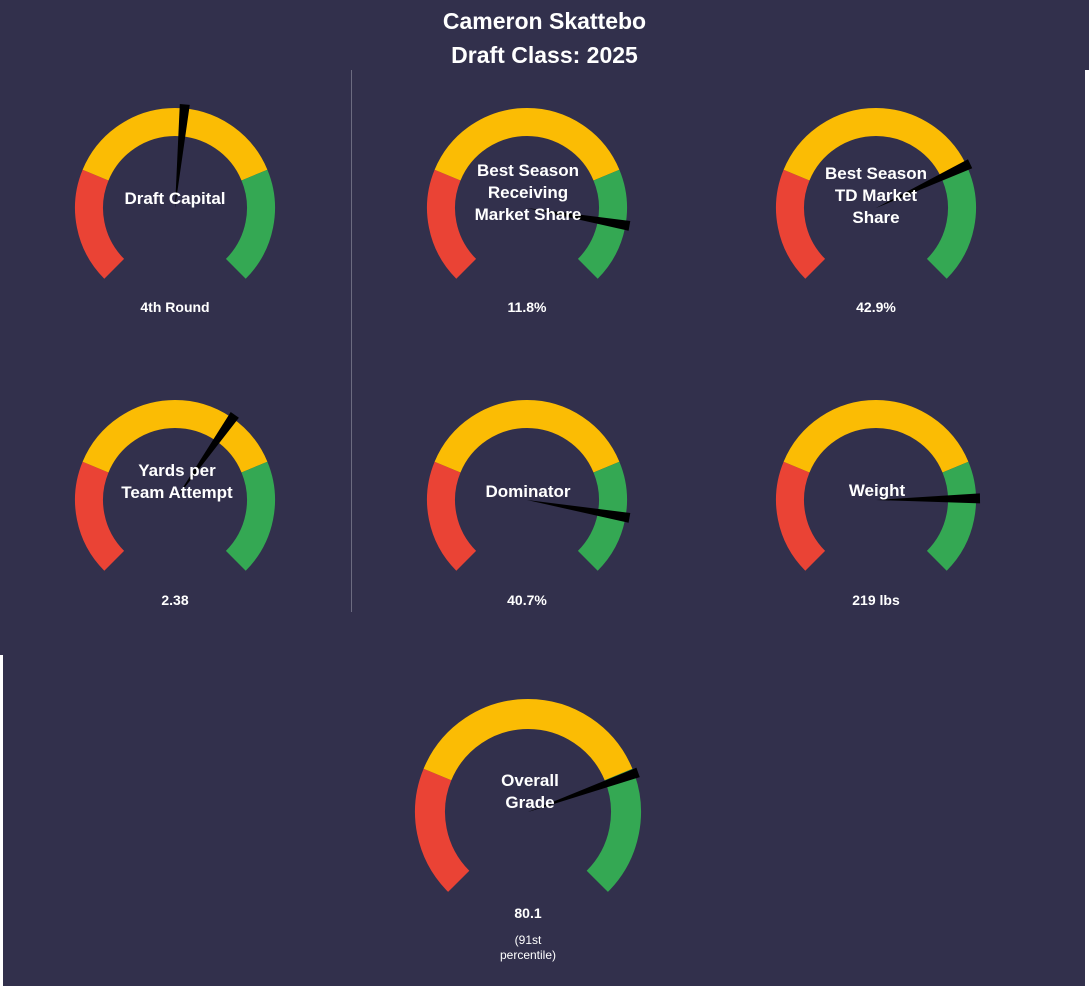  Describe the element at coordinates (530, 791) in the screenshot. I see `gauge-label: Overall Grade` at that location.